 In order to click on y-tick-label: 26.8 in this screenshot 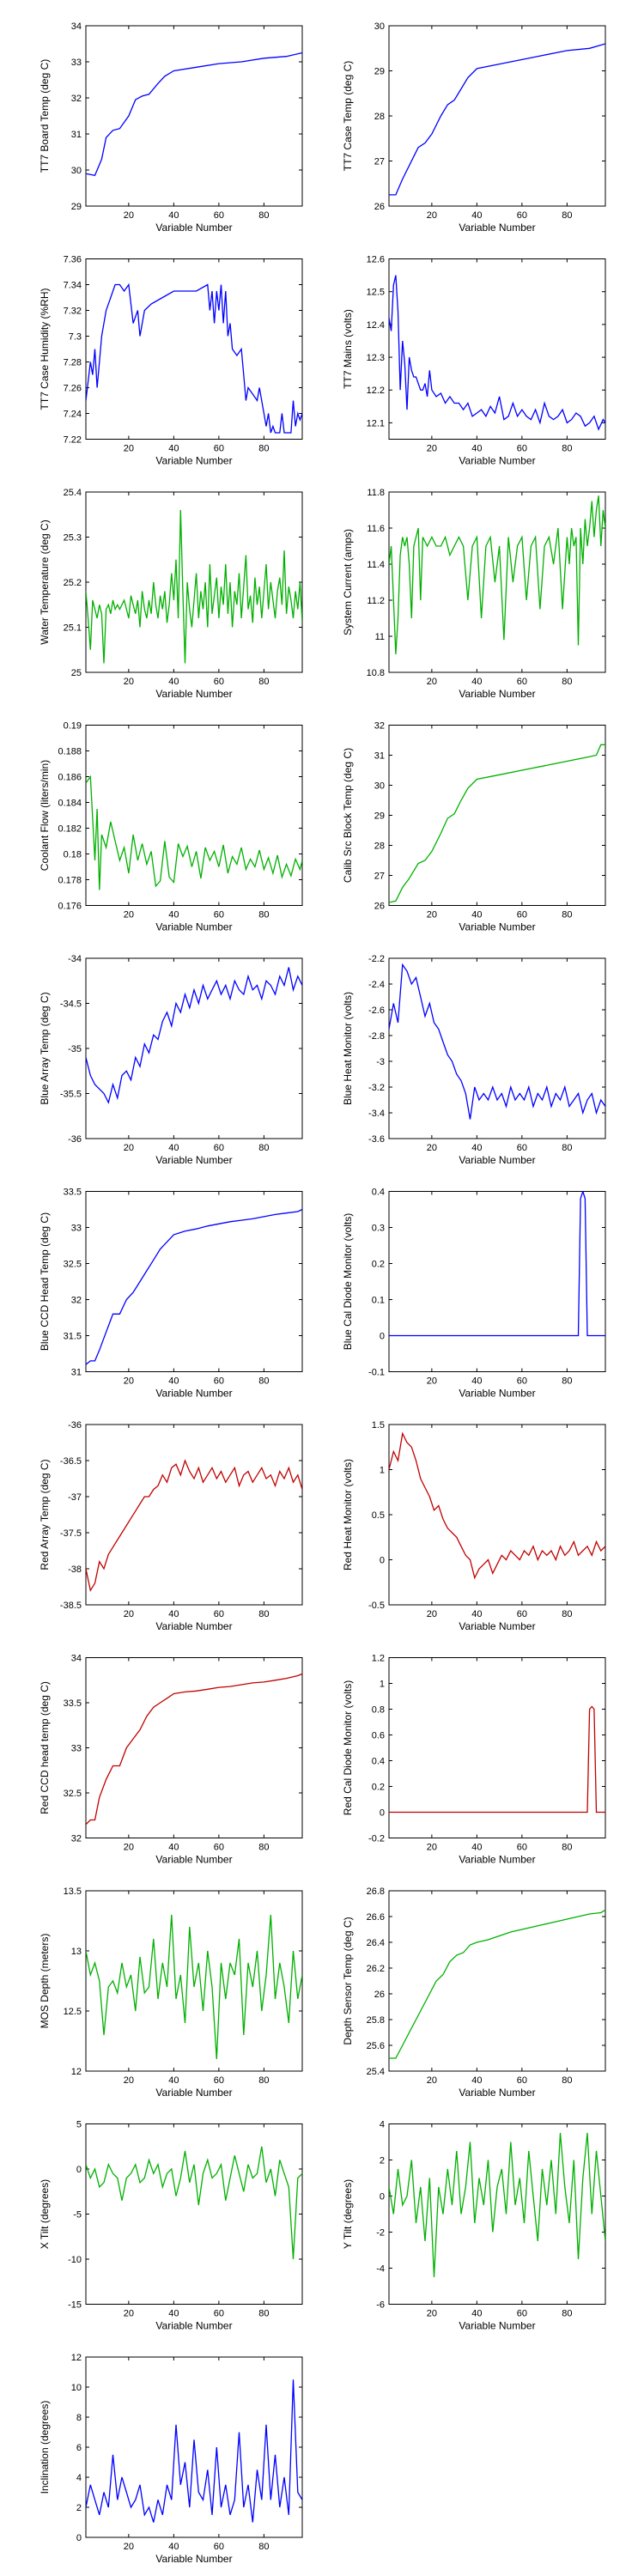, I will do `click(376, 1892)`.